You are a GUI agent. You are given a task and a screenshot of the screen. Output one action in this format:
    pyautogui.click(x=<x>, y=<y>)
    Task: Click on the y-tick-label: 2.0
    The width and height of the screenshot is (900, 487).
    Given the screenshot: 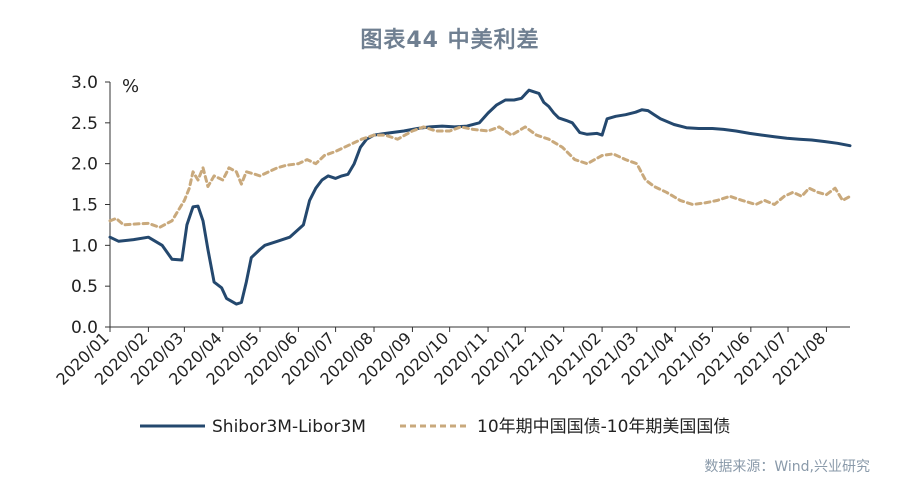 What is the action you would take?
    pyautogui.click(x=84, y=165)
    